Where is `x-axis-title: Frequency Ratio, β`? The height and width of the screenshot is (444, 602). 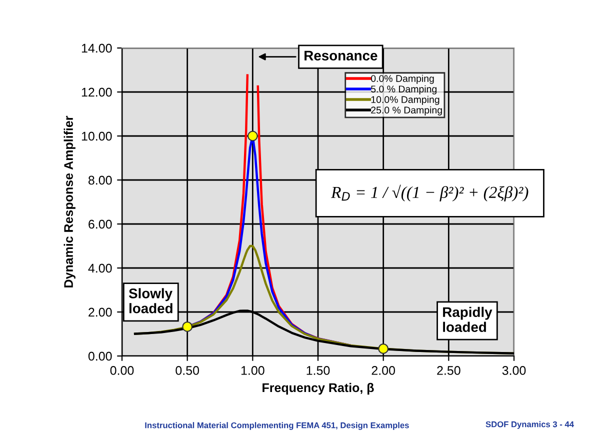
x-axis-title: Frequency Ratio, β is located at coordinates (318, 388).